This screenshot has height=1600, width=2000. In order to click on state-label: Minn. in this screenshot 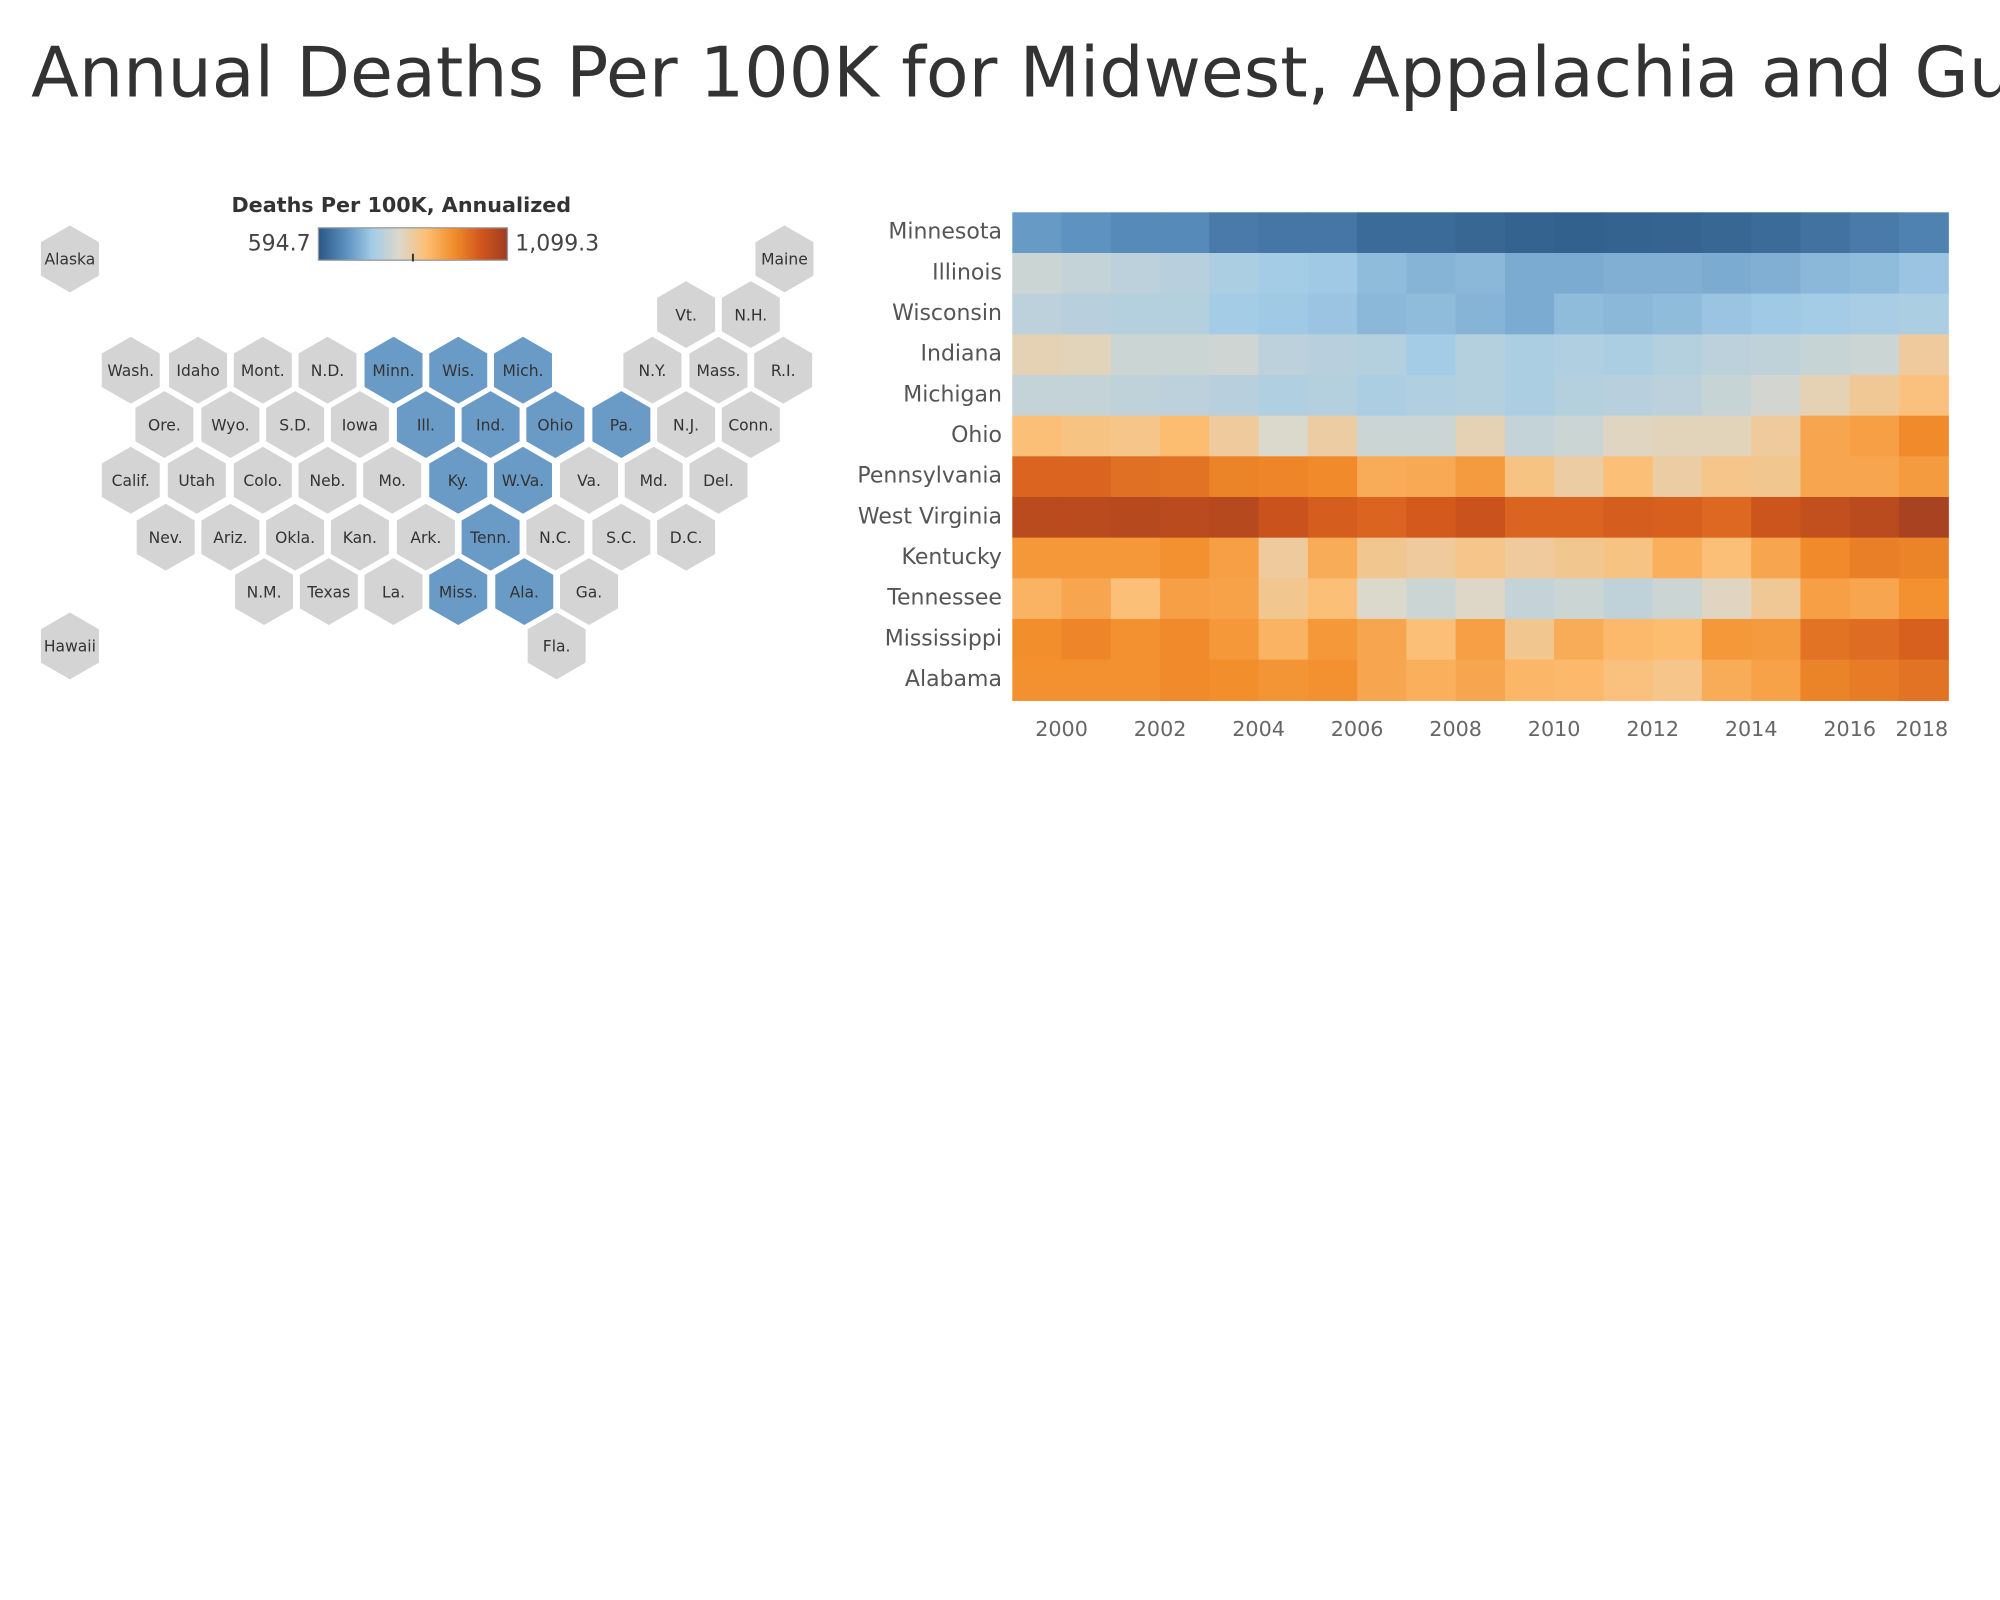, I will do `click(393, 371)`.